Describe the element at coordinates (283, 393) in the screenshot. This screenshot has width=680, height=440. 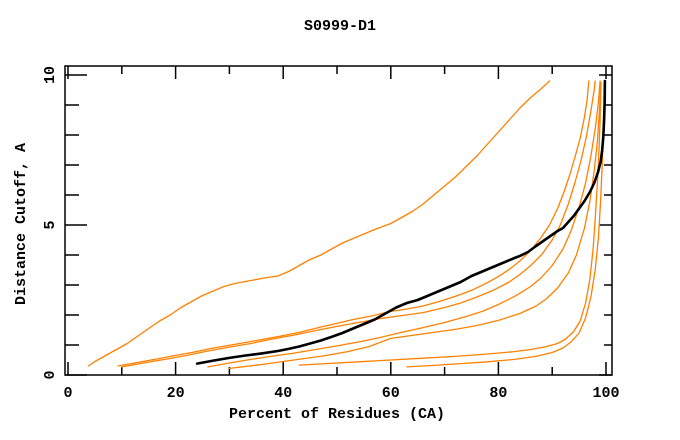
I see `x-tick-label: 40` at that location.